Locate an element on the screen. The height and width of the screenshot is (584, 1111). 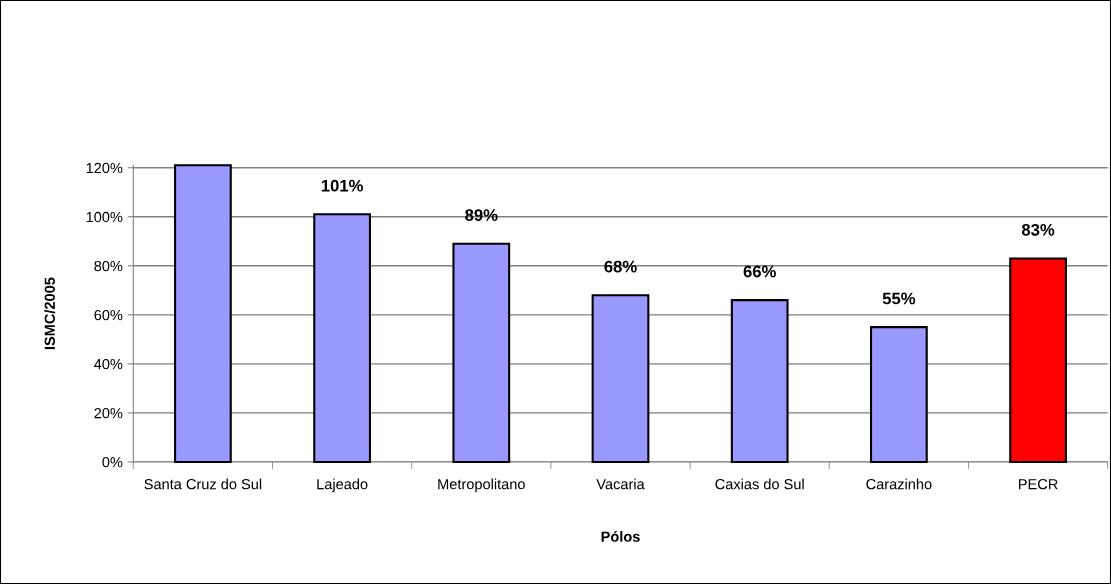
y-tick-label: 0% is located at coordinates (112, 462).